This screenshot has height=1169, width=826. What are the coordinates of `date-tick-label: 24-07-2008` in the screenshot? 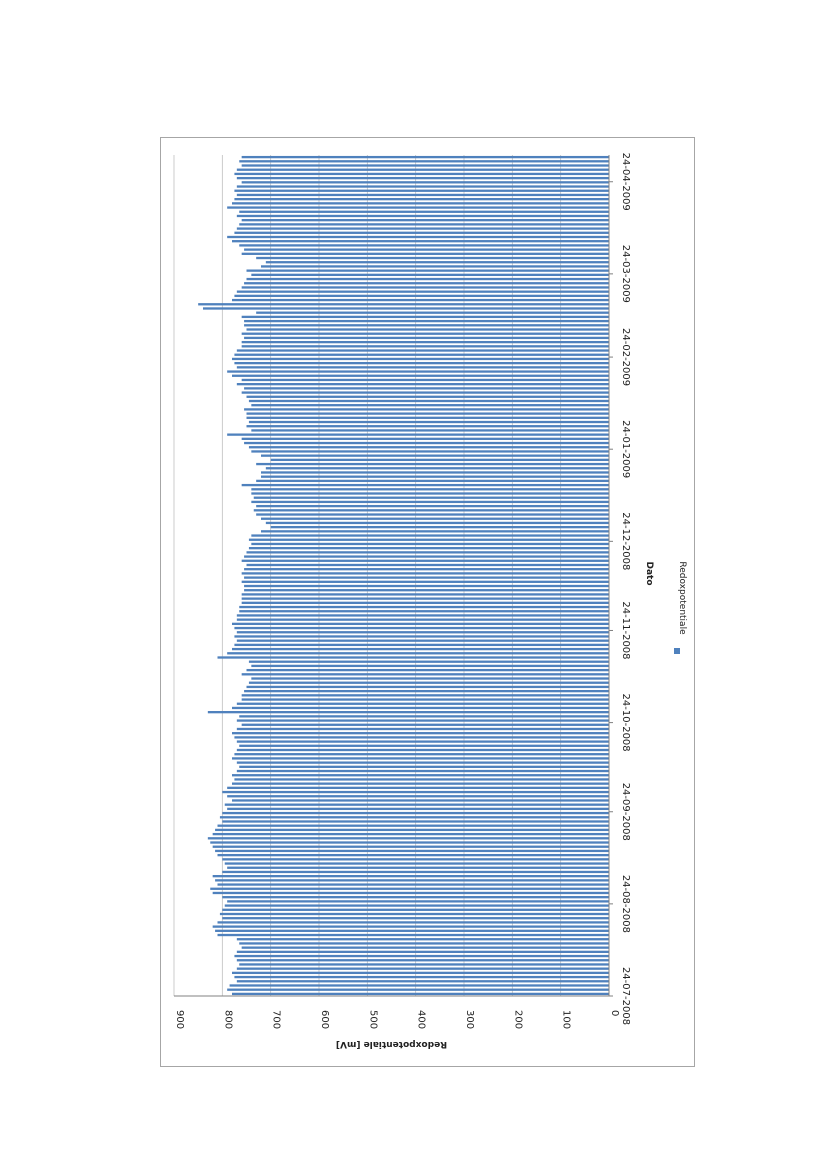 It's located at (625, 996).